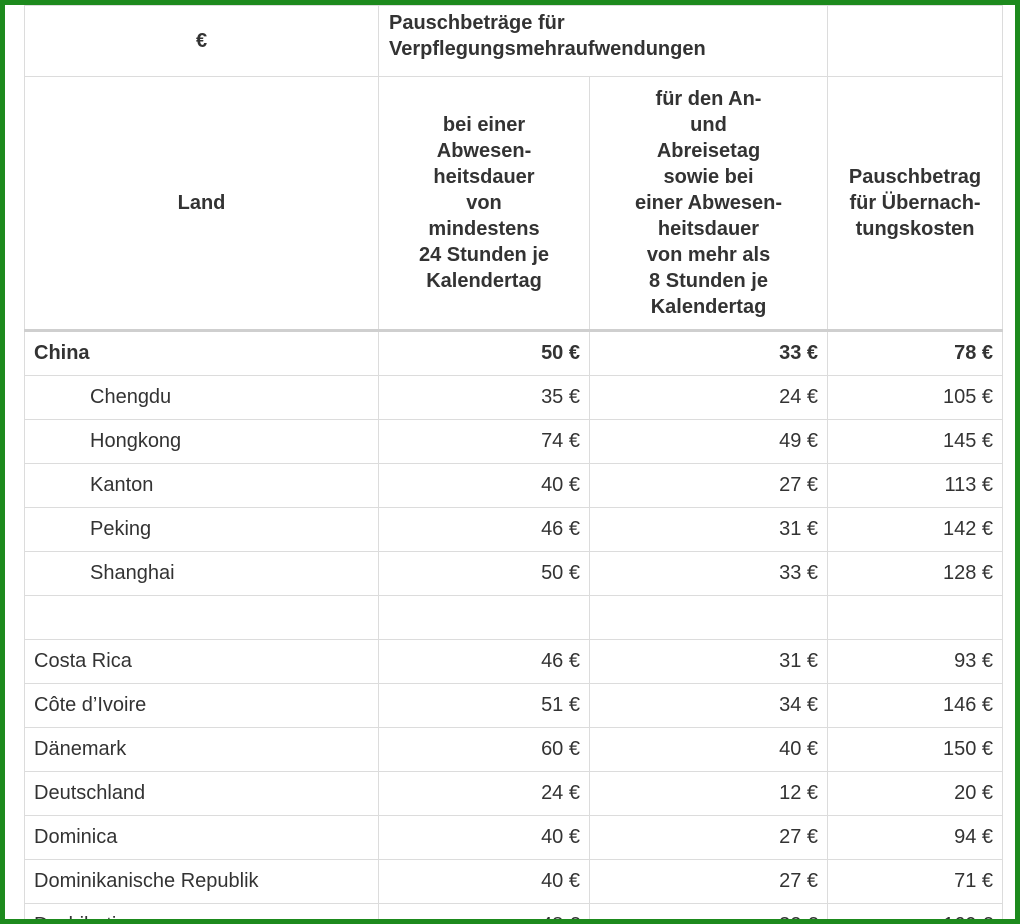 The height and width of the screenshot is (924, 1020). Describe the element at coordinates (484, 441) in the screenshot. I see `allowance-24h-cell: 74 €` at that location.